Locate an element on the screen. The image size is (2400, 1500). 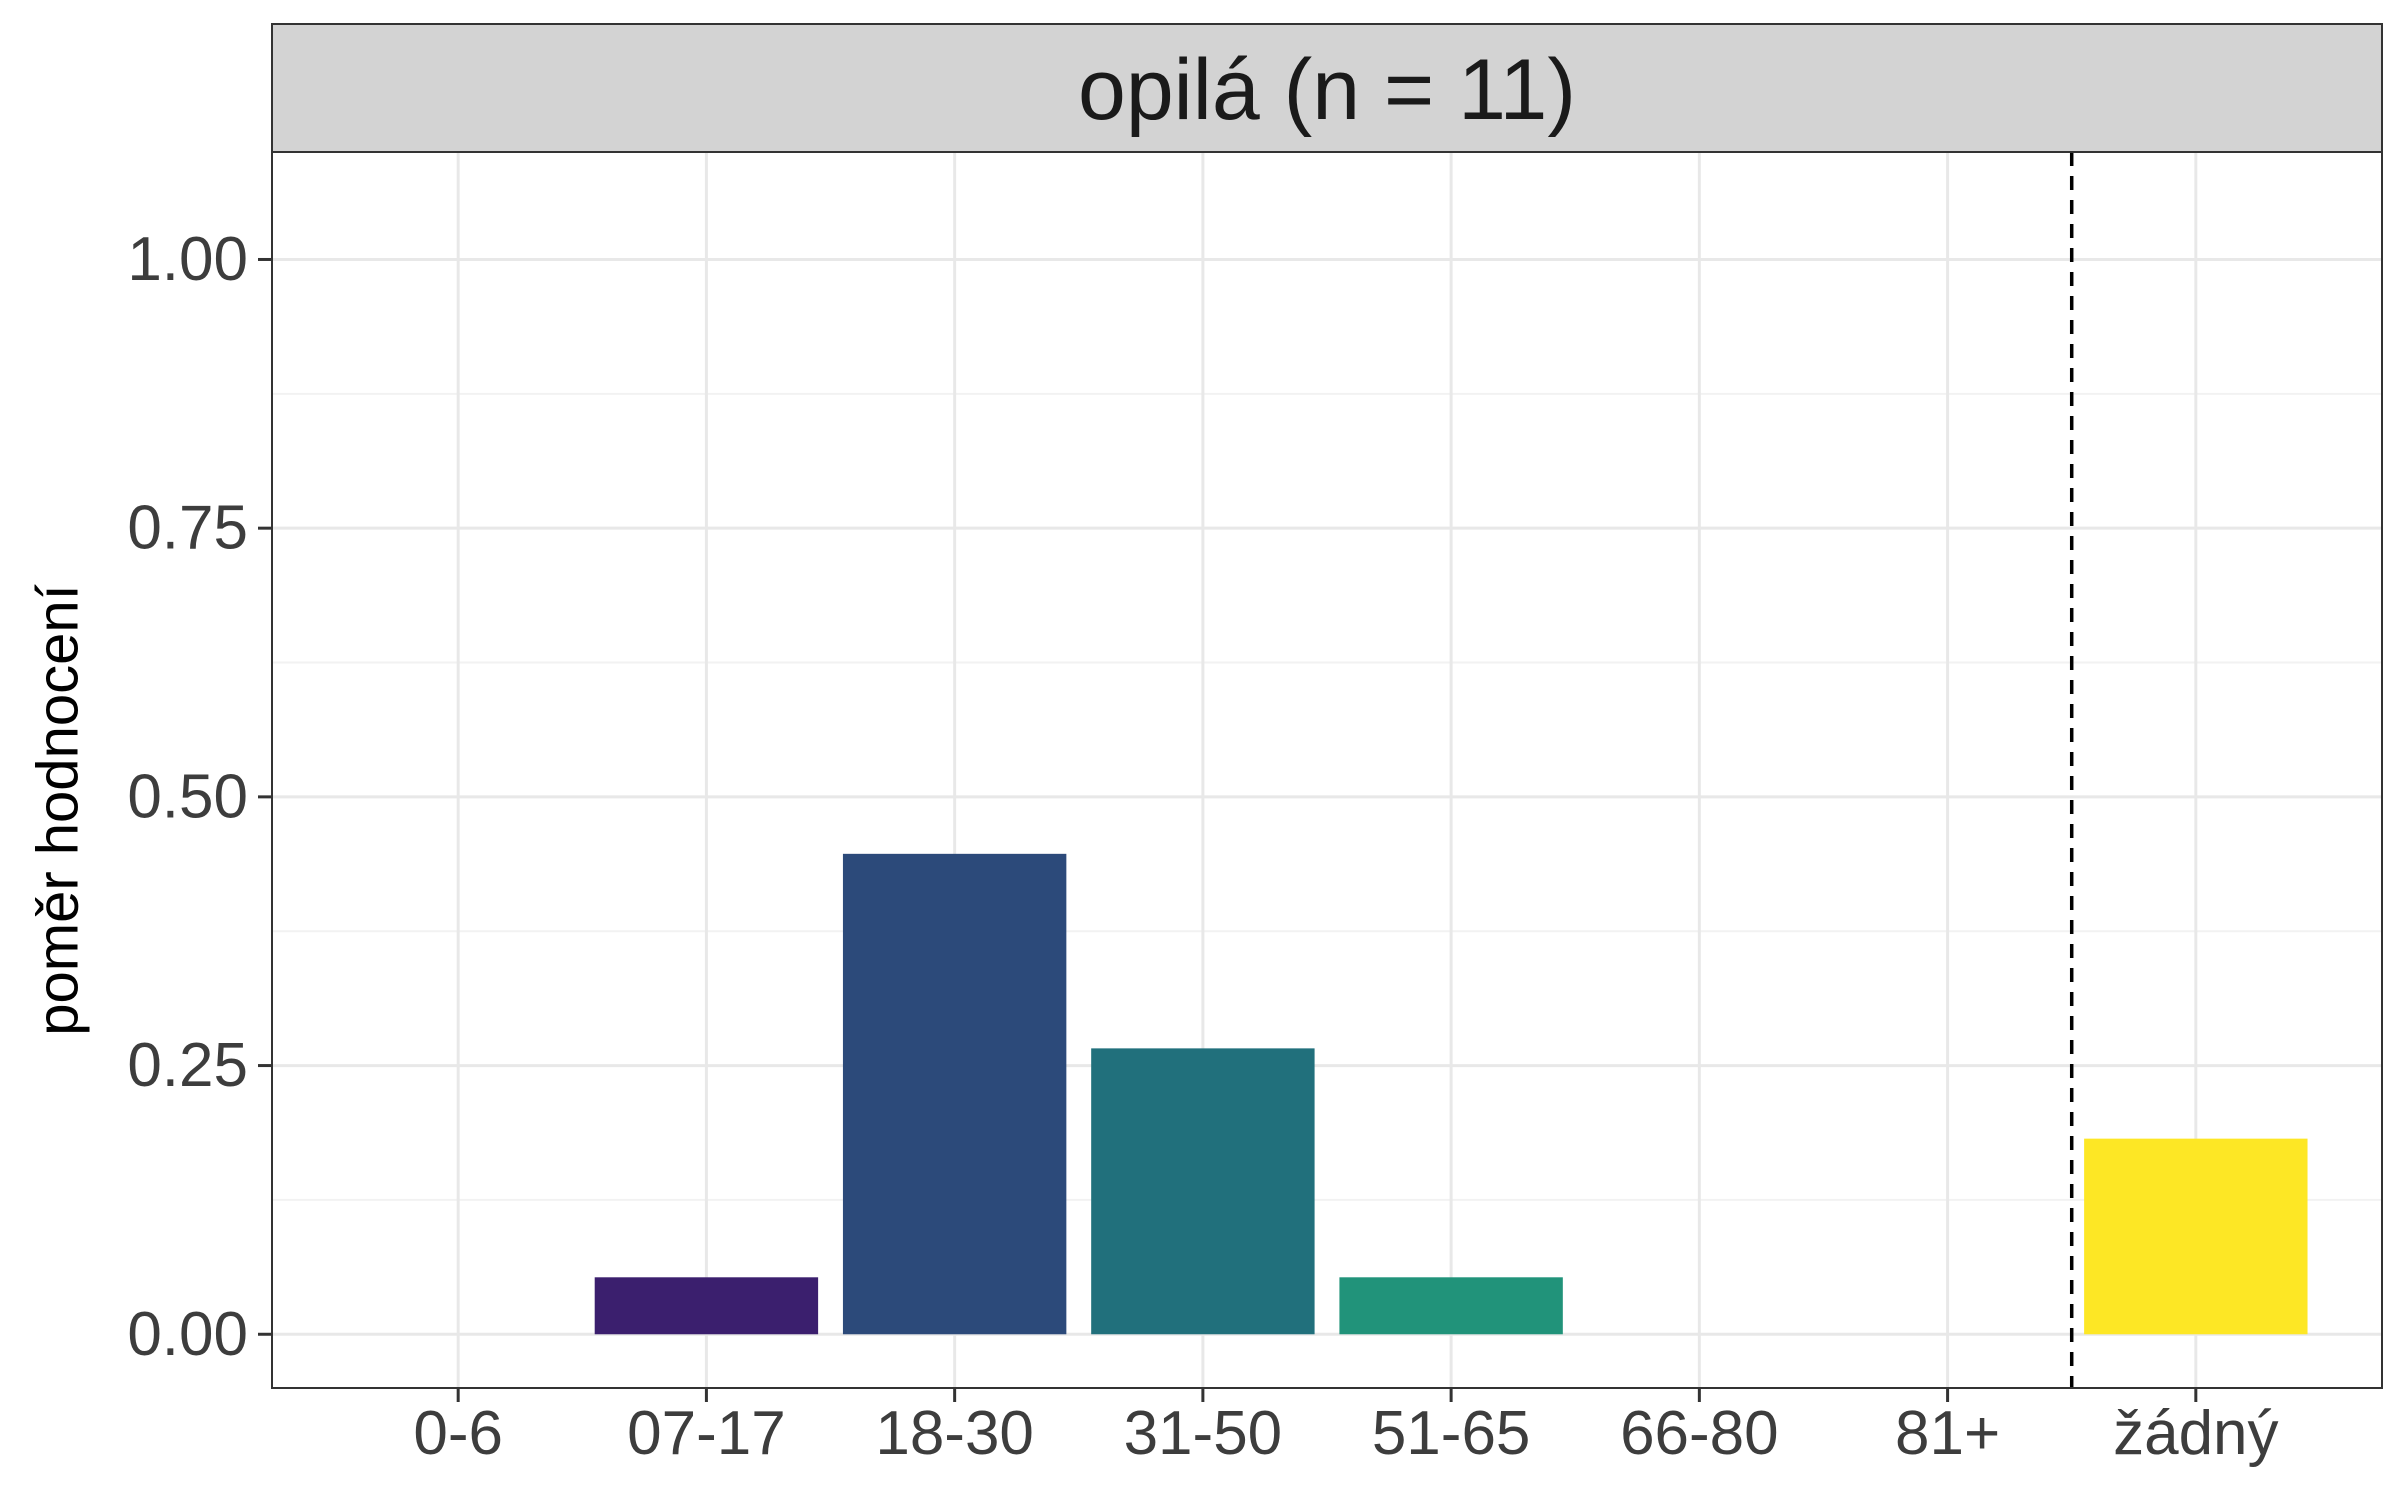
y-tick-label: 1.00 is located at coordinates (187, 259).